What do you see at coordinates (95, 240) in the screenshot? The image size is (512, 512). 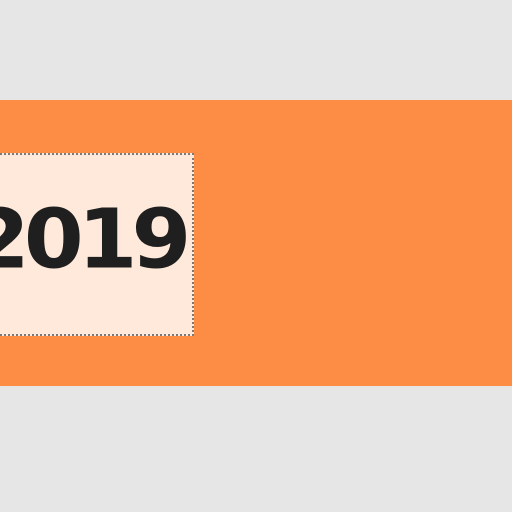 I see `year-text: 2019` at bounding box center [95, 240].